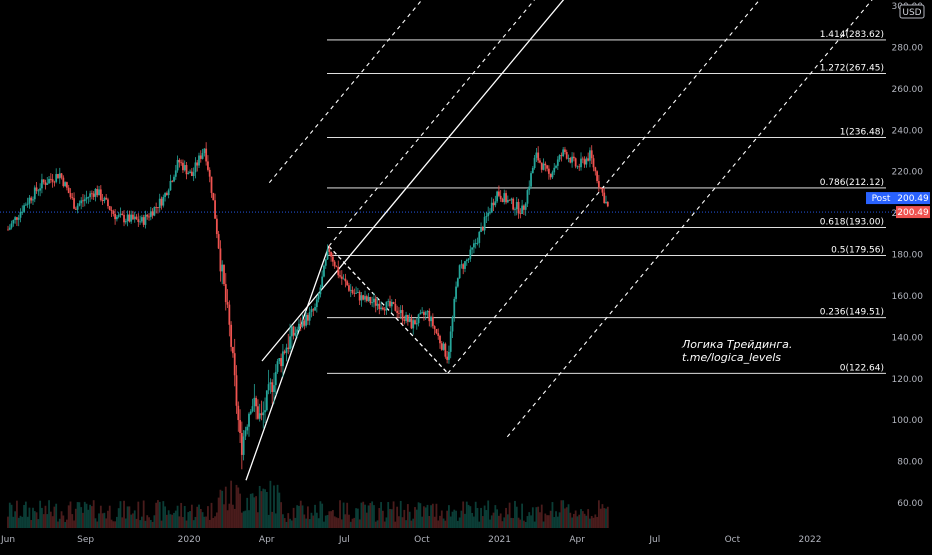 The width and height of the screenshot is (932, 555). I want to click on currency-badge, so click(912, 11).